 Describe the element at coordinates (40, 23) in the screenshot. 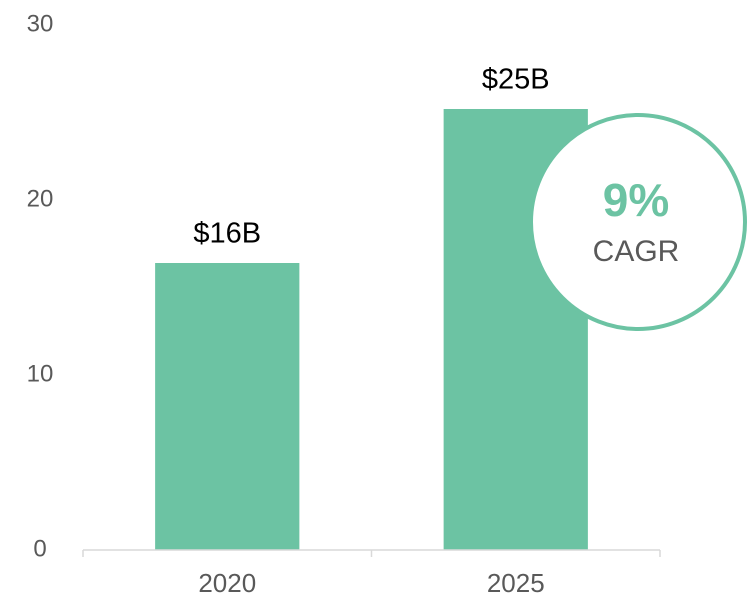

I see `y-tick-label: 30` at that location.